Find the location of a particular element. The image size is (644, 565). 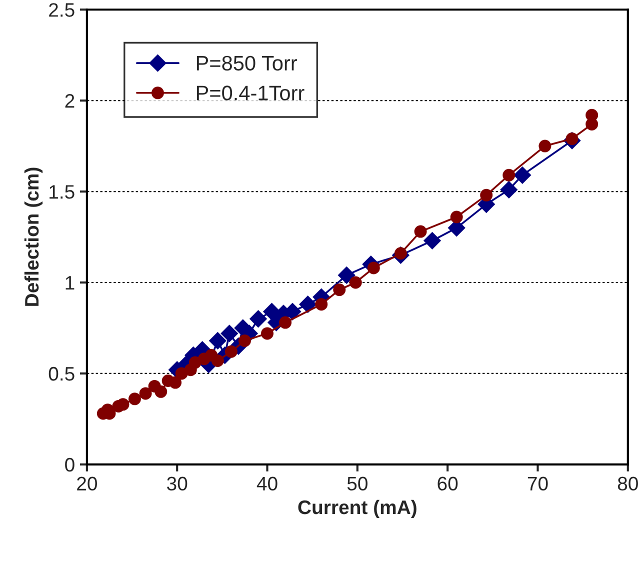

y-tick-label: 0.5 is located at coordinates (61, 373).